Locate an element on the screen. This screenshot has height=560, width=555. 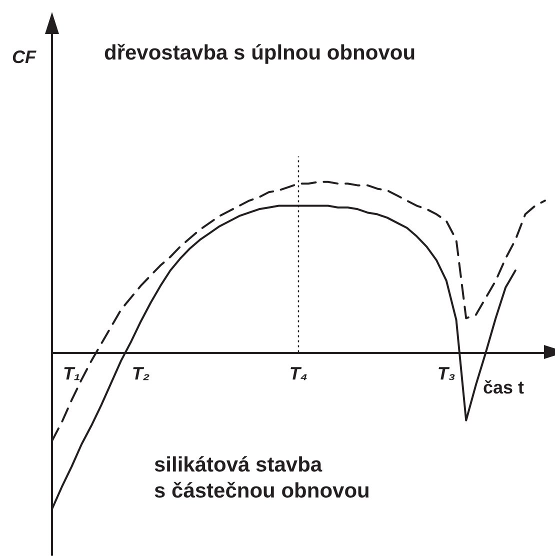
x-tick-label: T₃ is located at coordinates (446, 373).